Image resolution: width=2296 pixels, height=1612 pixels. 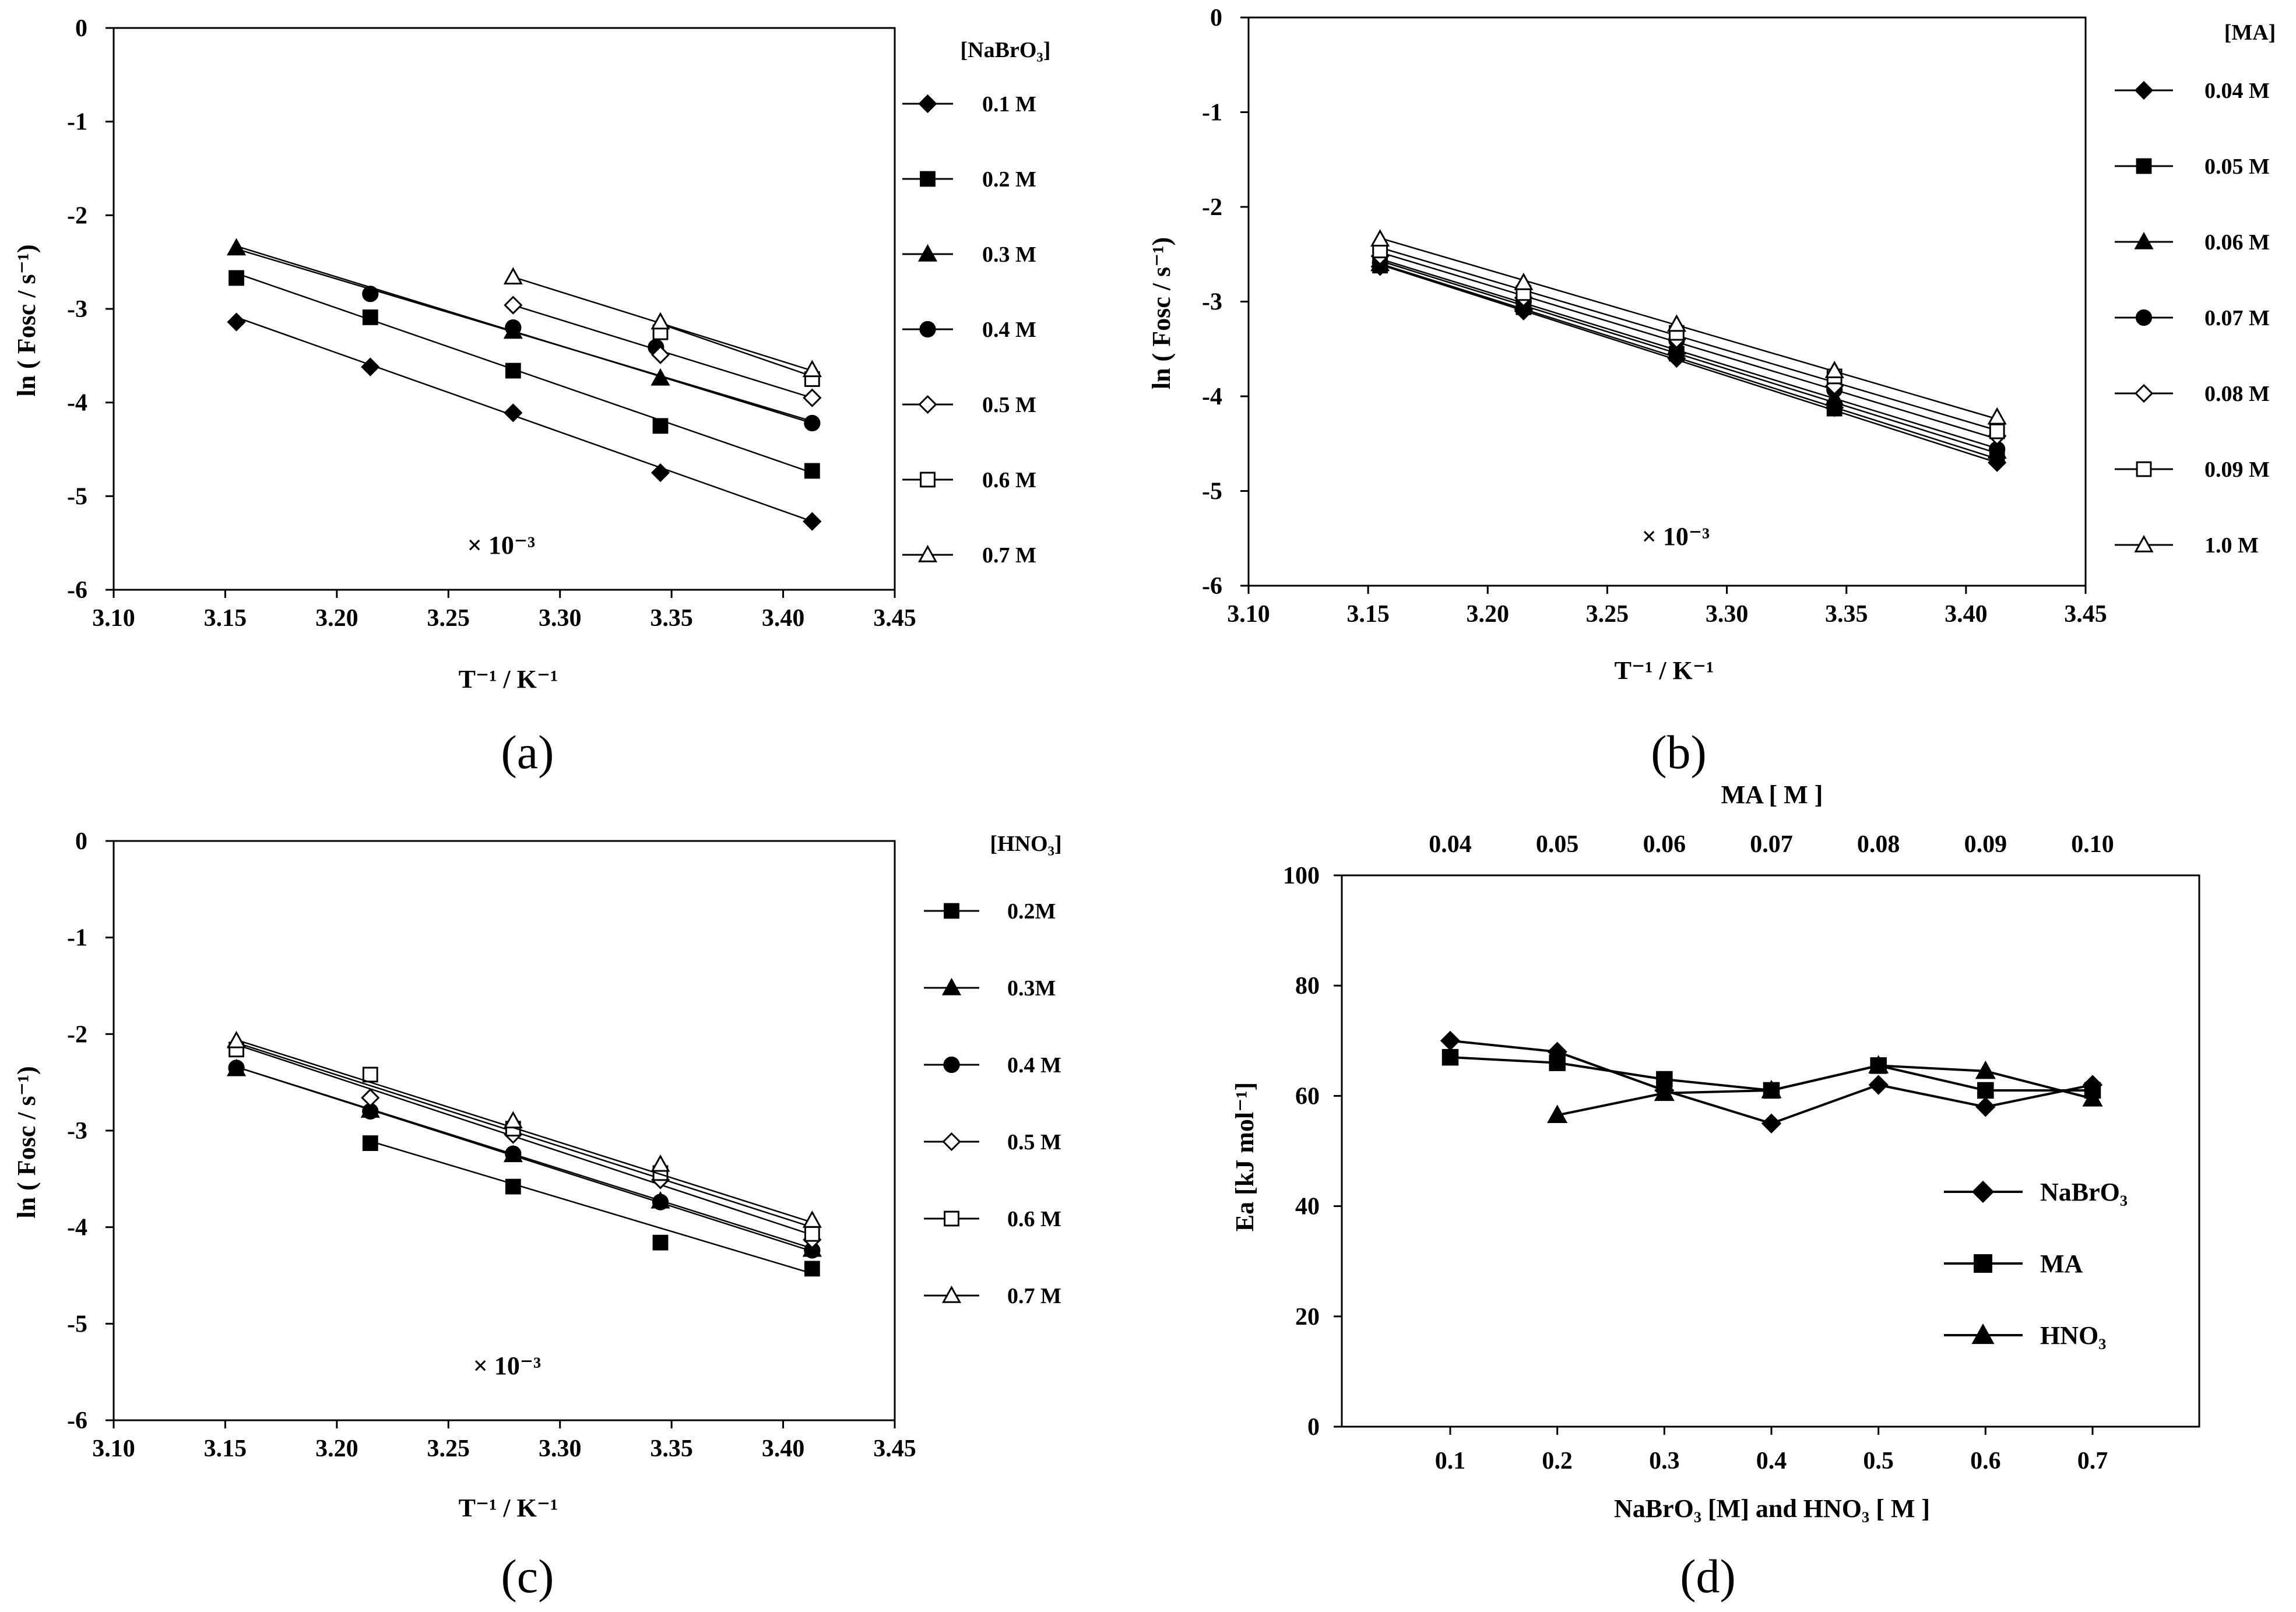 What do you see at coordinates (2084, 1192) in the screenshot?
I see `legend-label: NaBrO₃` at bounding box center [2084, 1192].